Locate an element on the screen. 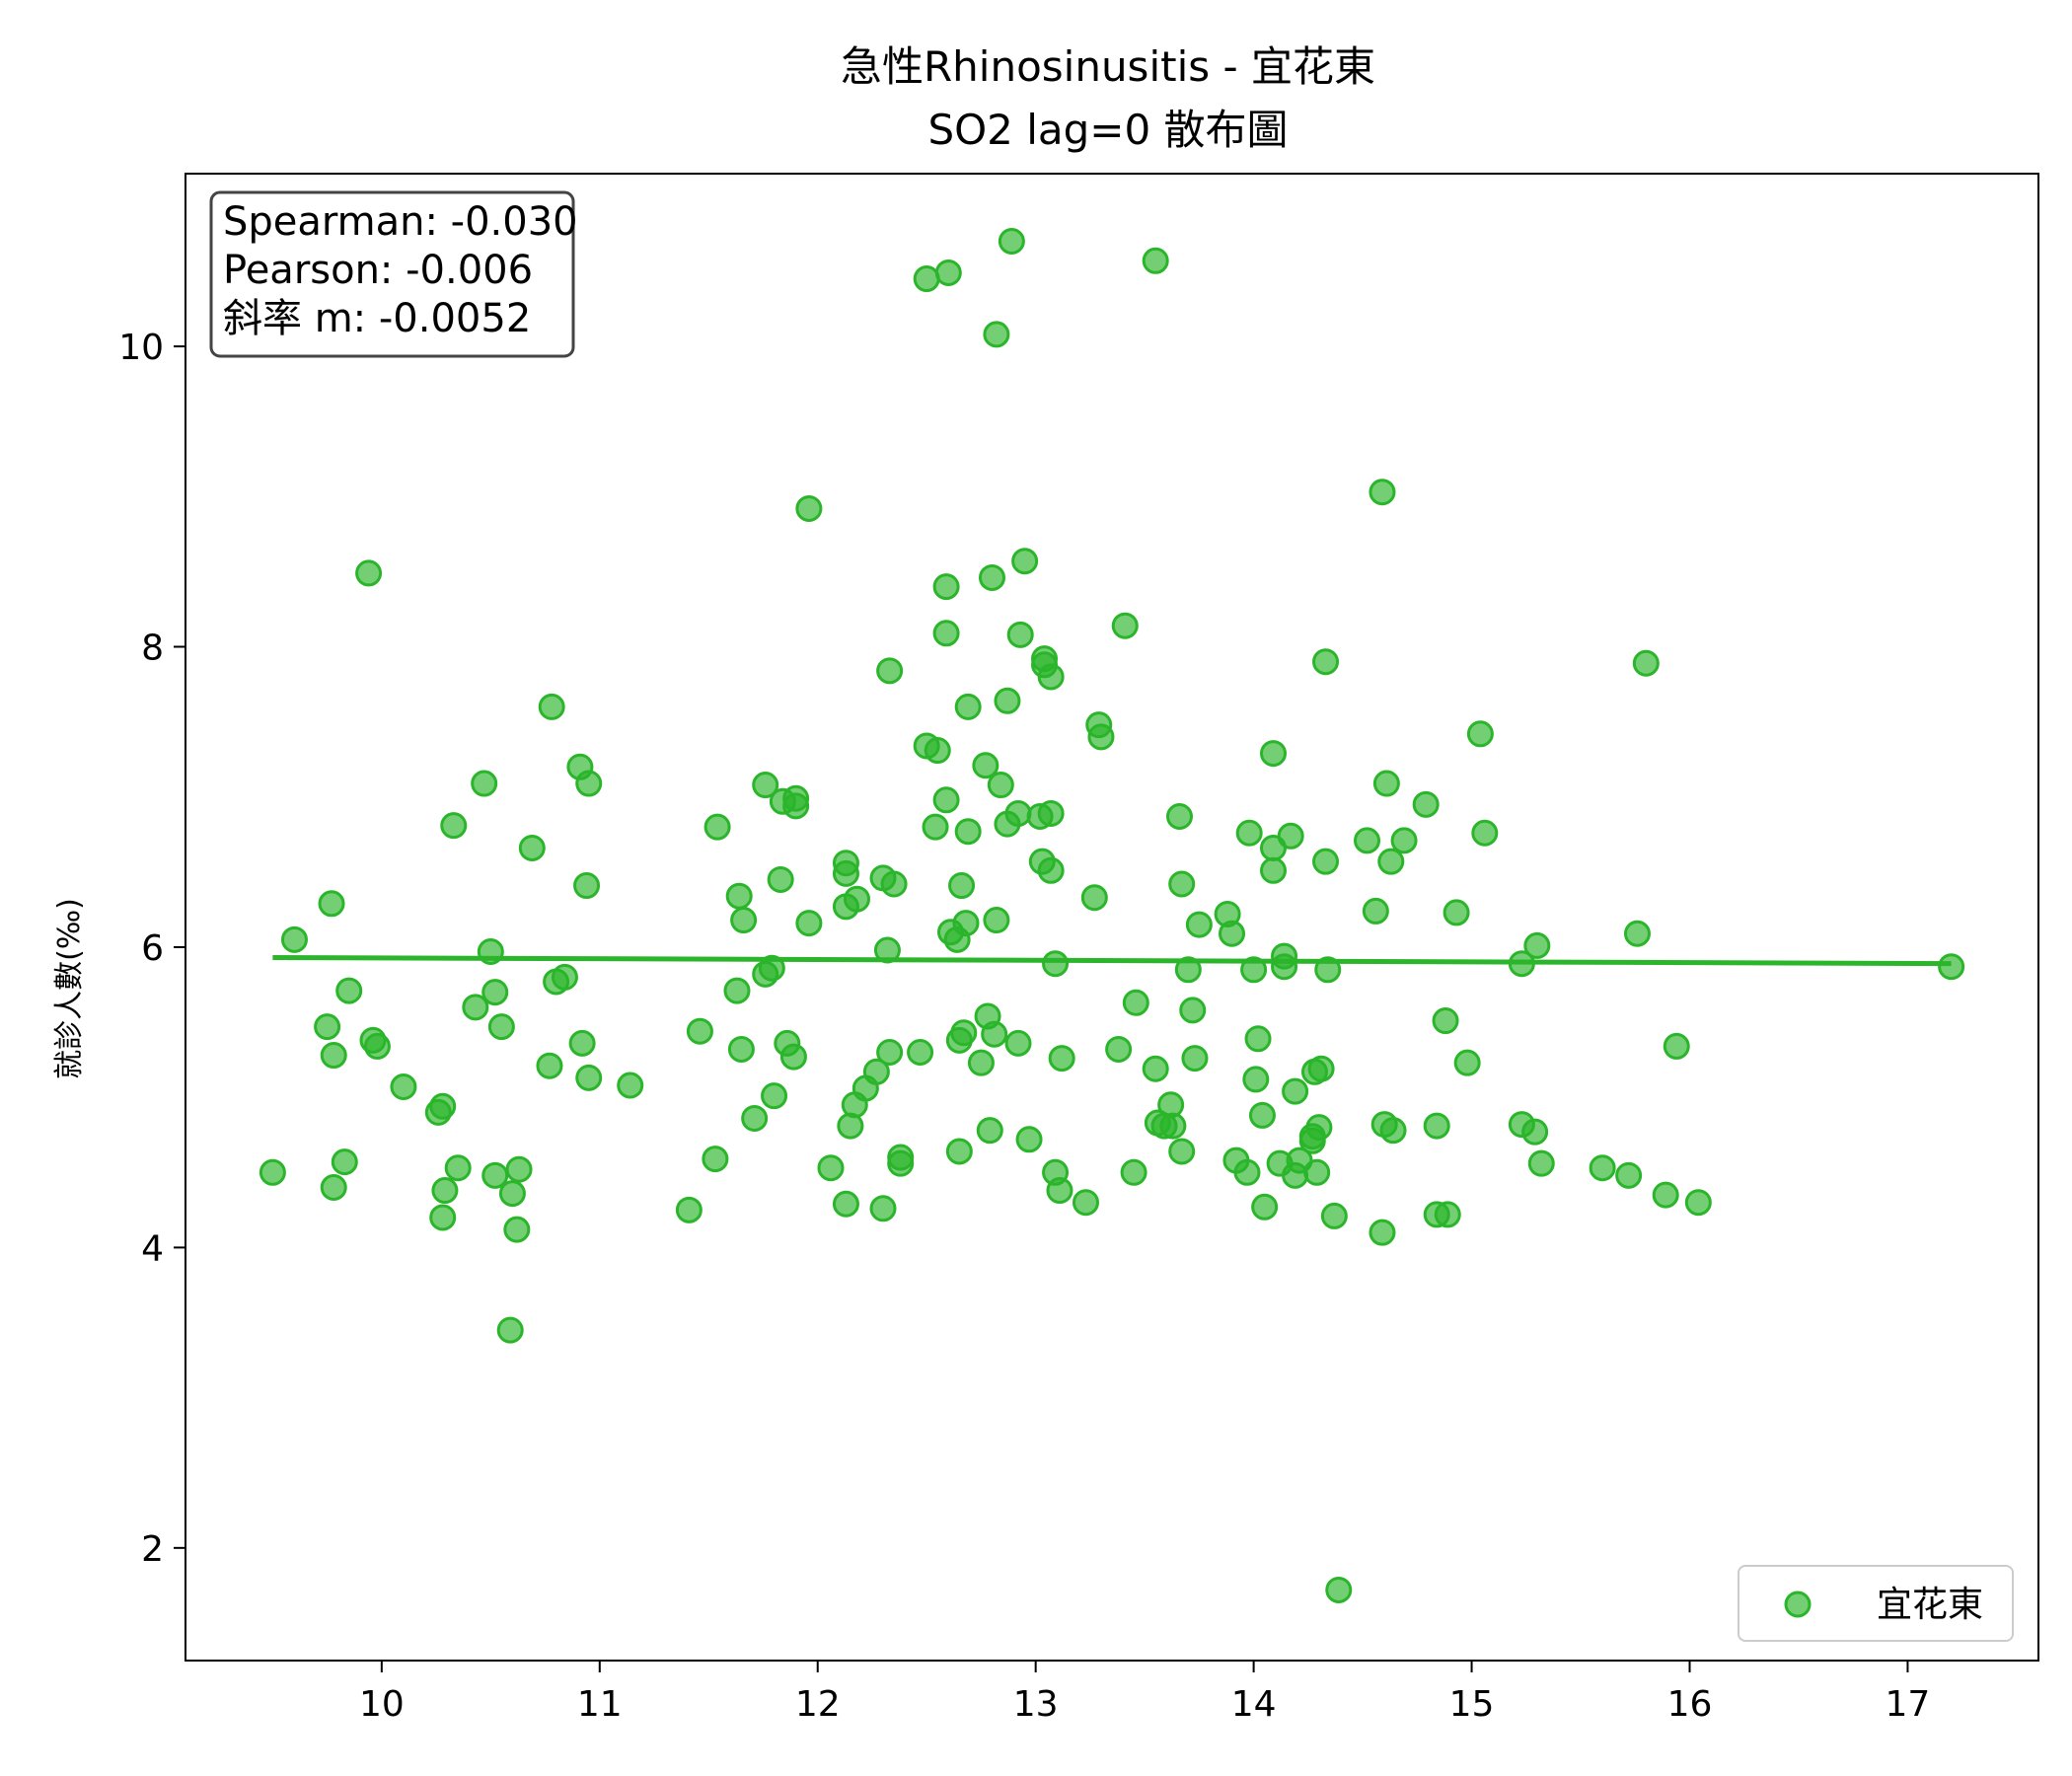 The width and height of the screenshot is (2072, 1776). y-tick-label: 4 is located at coordinates (153, 1248).